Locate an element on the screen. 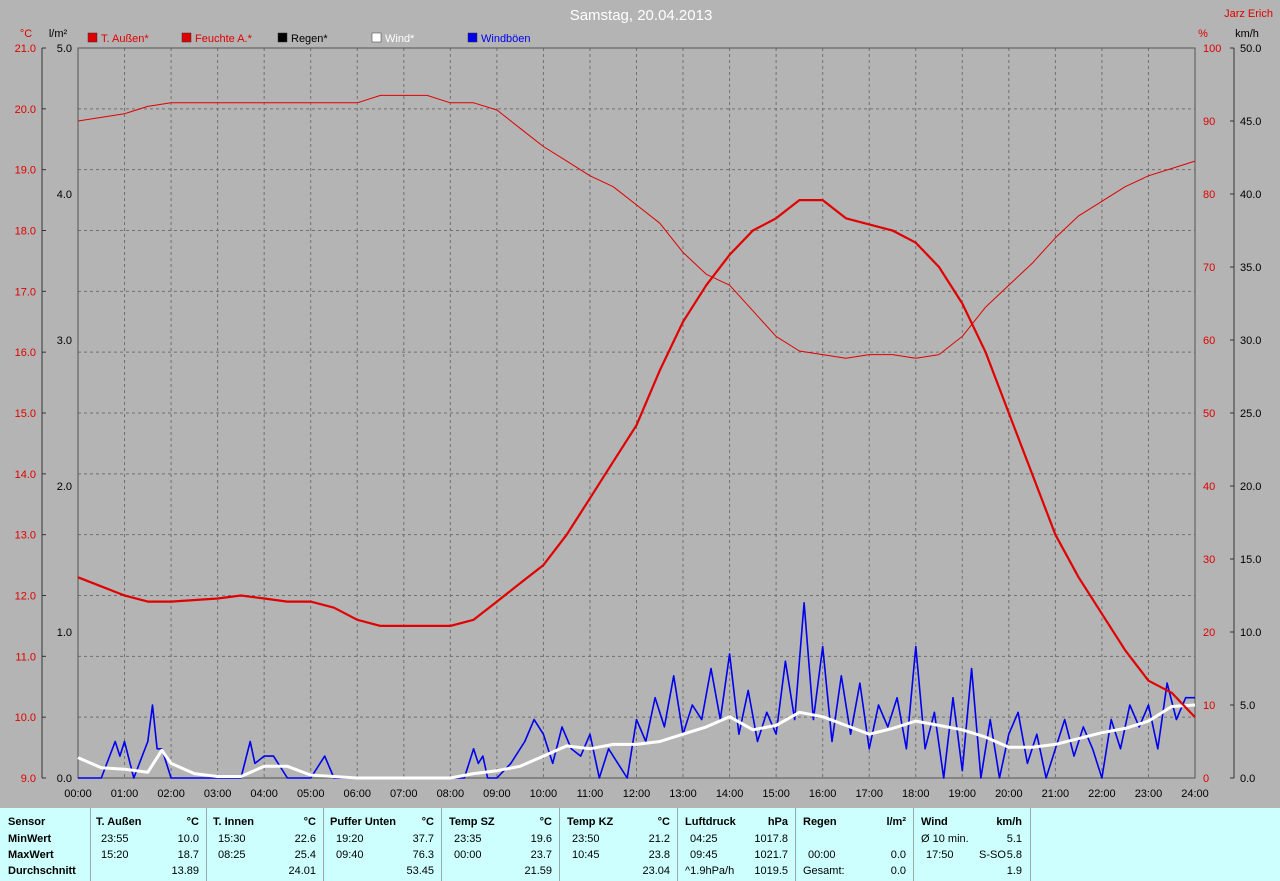 This screenshot has width=1280, height=881. humidity-tick-label: 50 is located at coordinates (1209, 414).